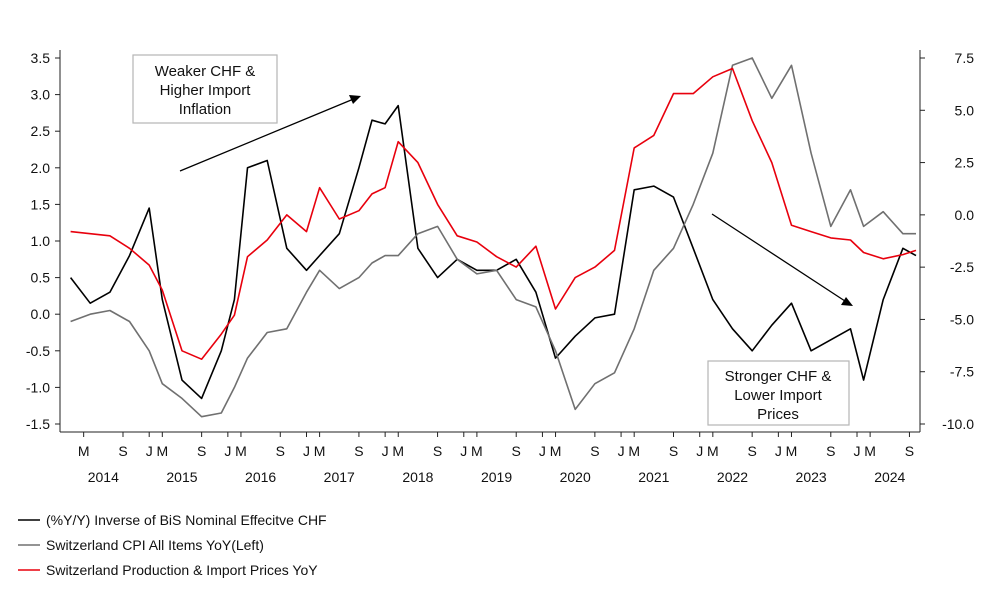  Describe the element at coordinates (268, 134) in the screenshot. I see `arrow-up` at that location.